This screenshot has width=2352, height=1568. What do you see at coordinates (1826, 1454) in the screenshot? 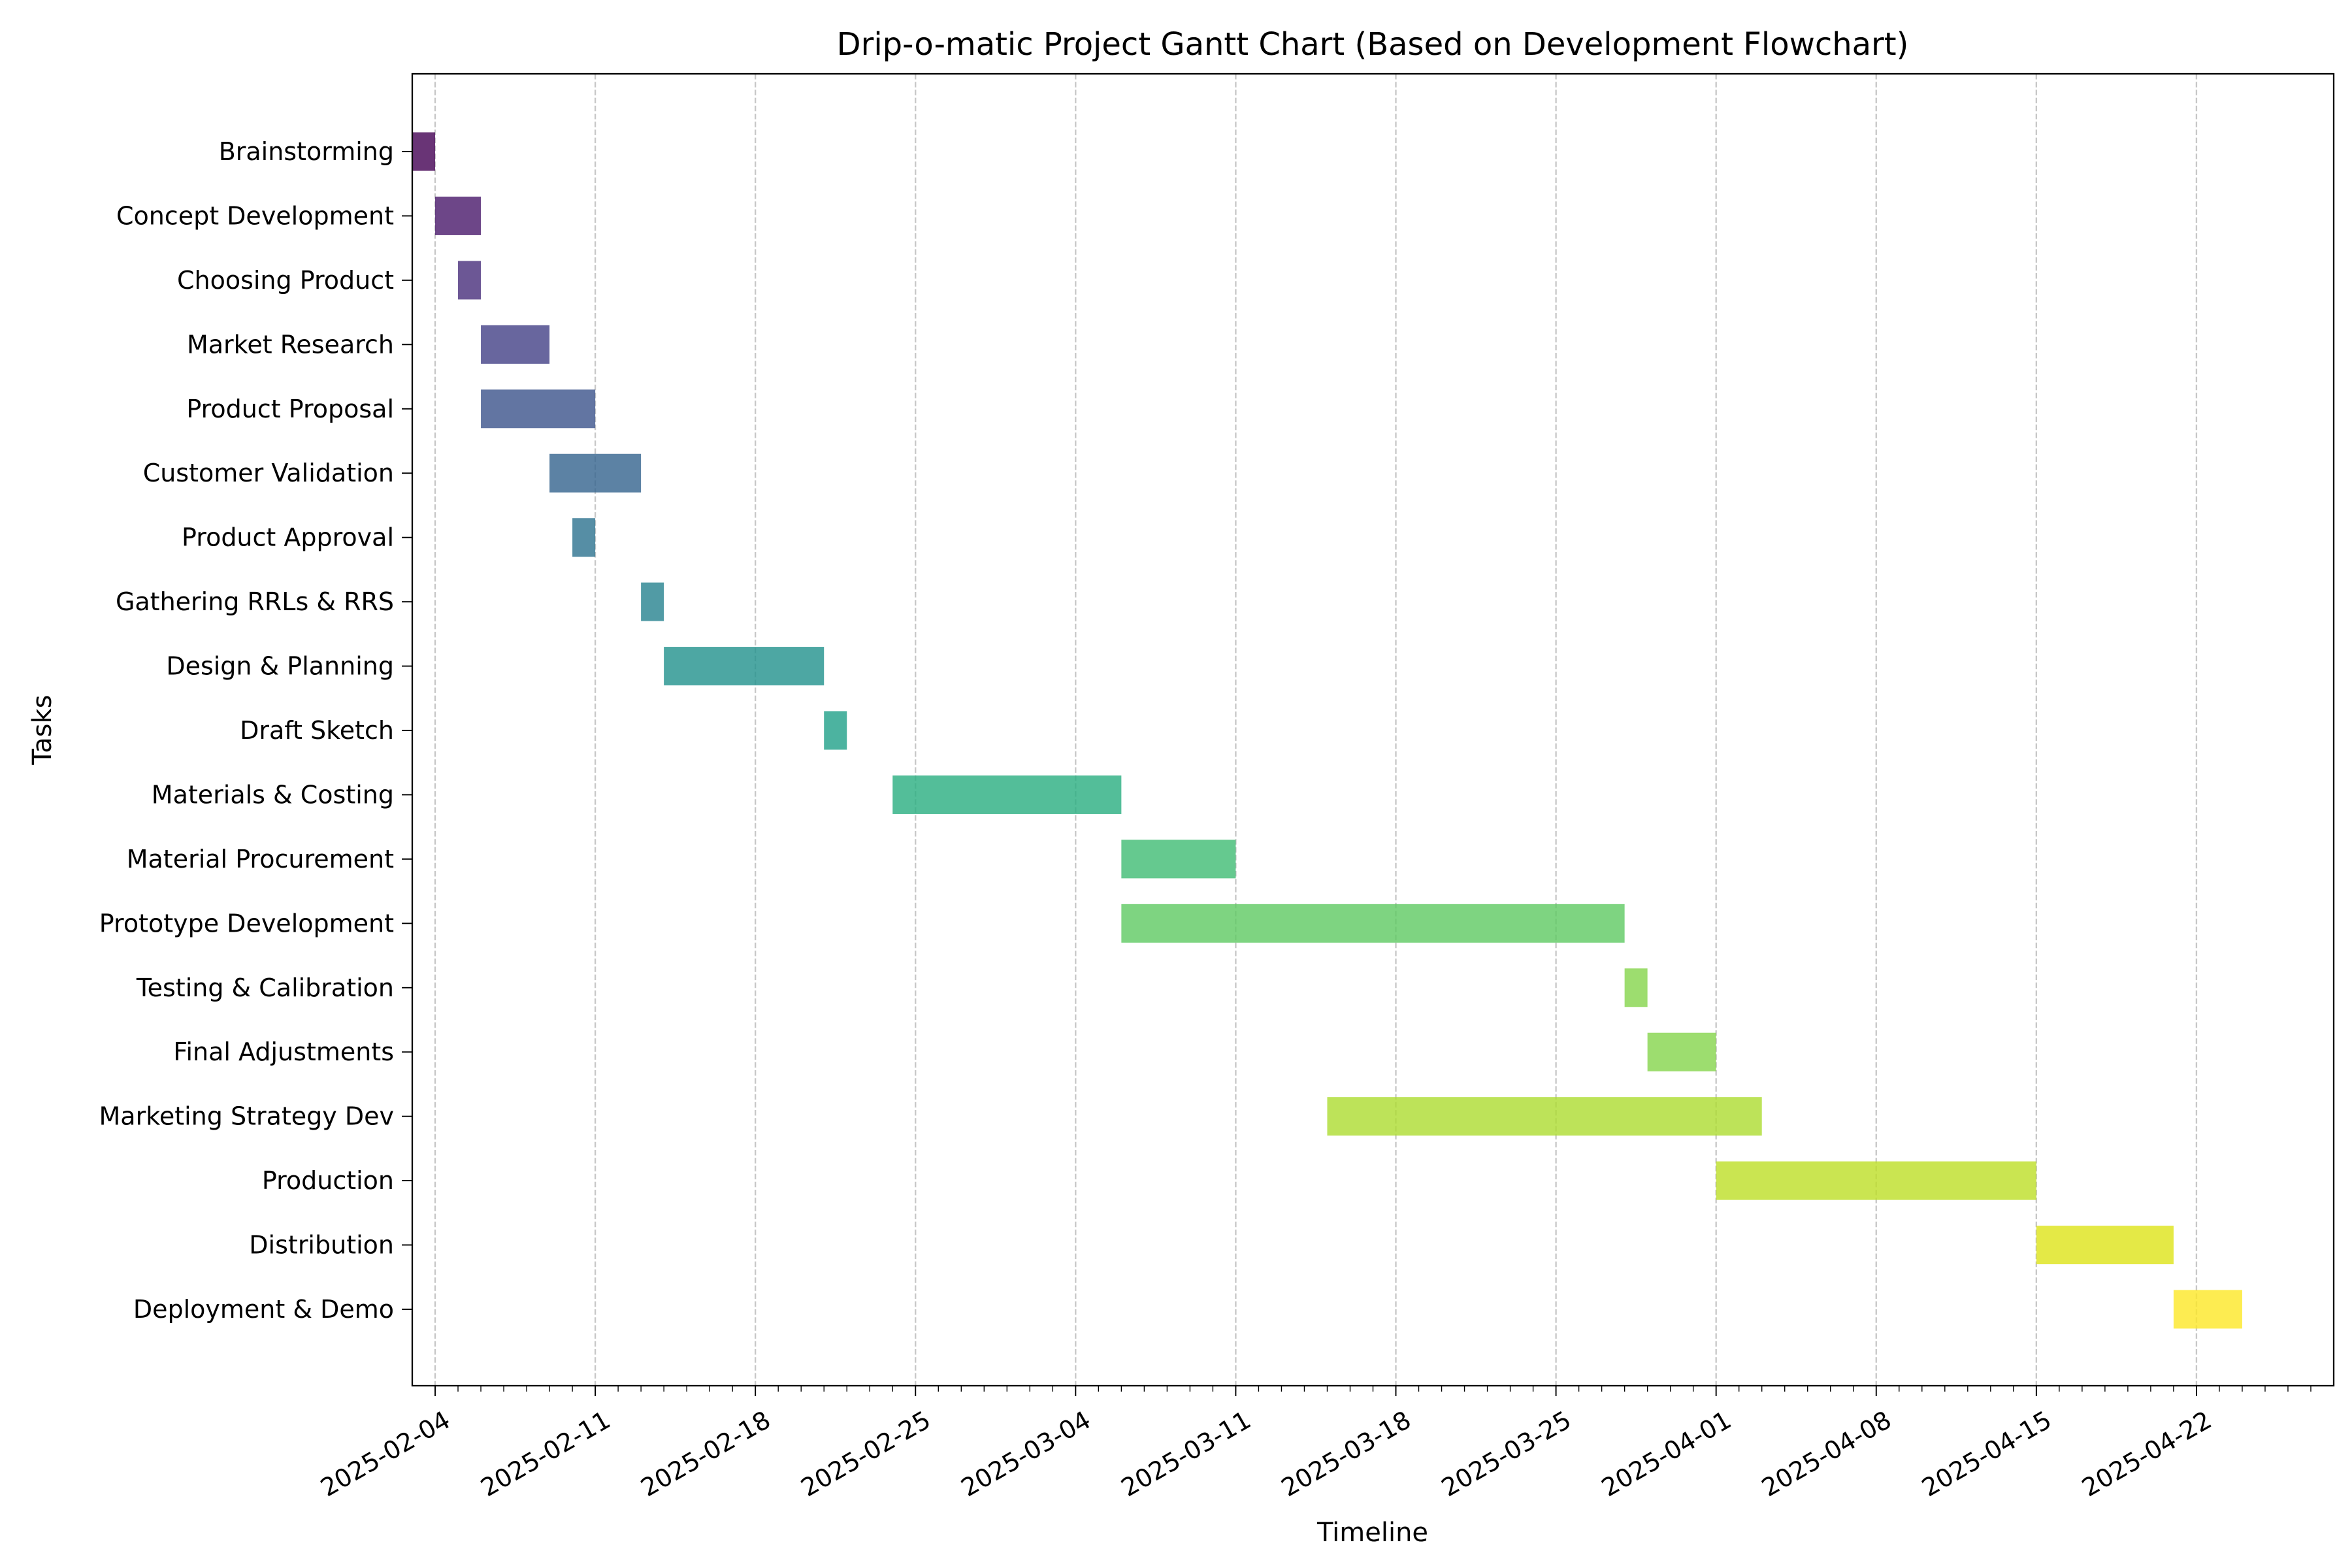
I see `x-tick-label: 2025-04-08` at bounding box center [1826, 1454].